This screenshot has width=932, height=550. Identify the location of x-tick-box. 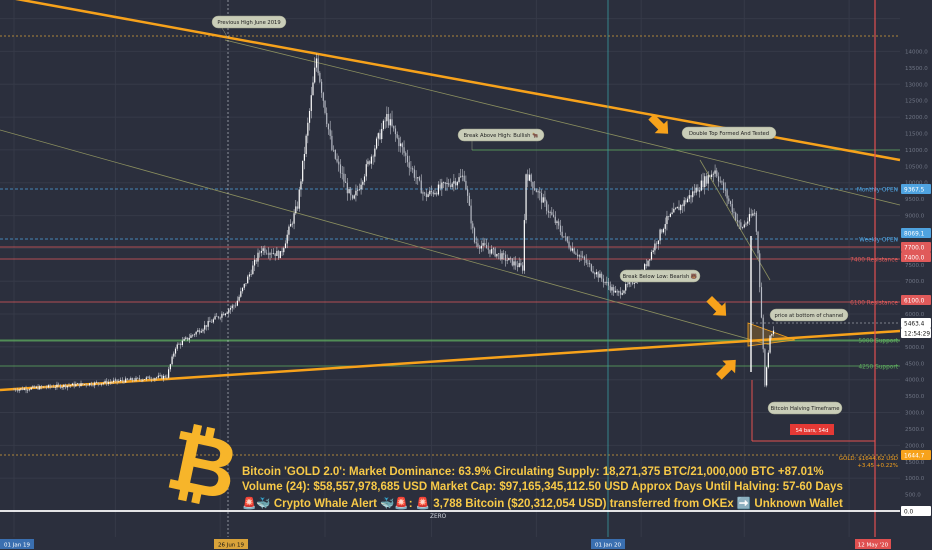
(231, 544).